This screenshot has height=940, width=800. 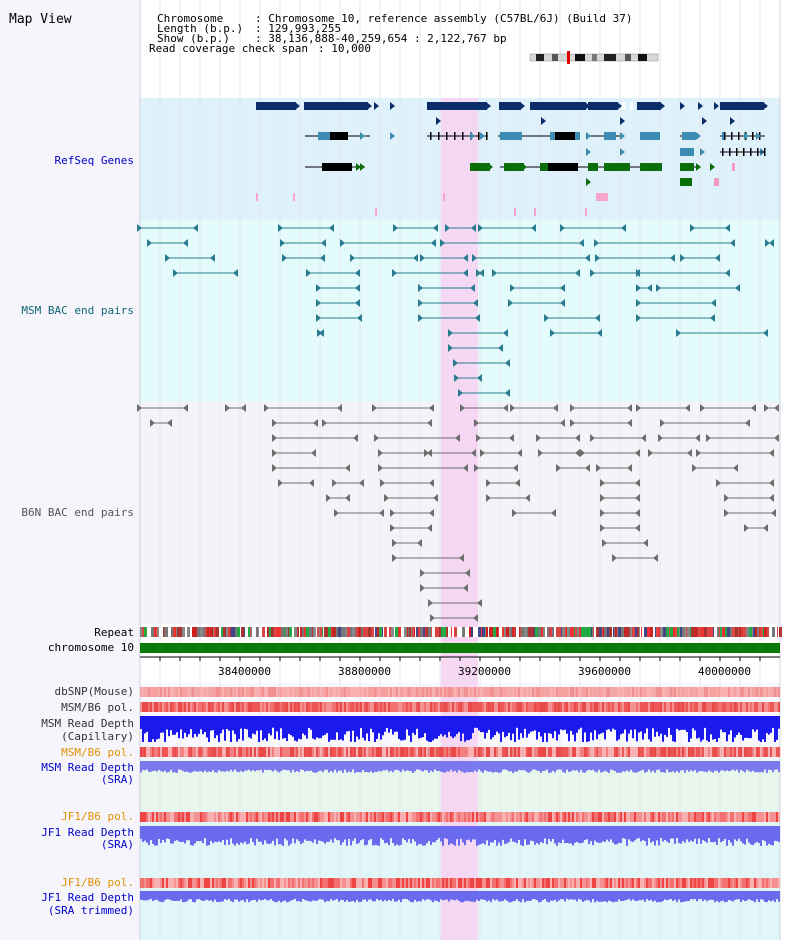 I want to click on gene-transcript, so click(x=649, y=106).